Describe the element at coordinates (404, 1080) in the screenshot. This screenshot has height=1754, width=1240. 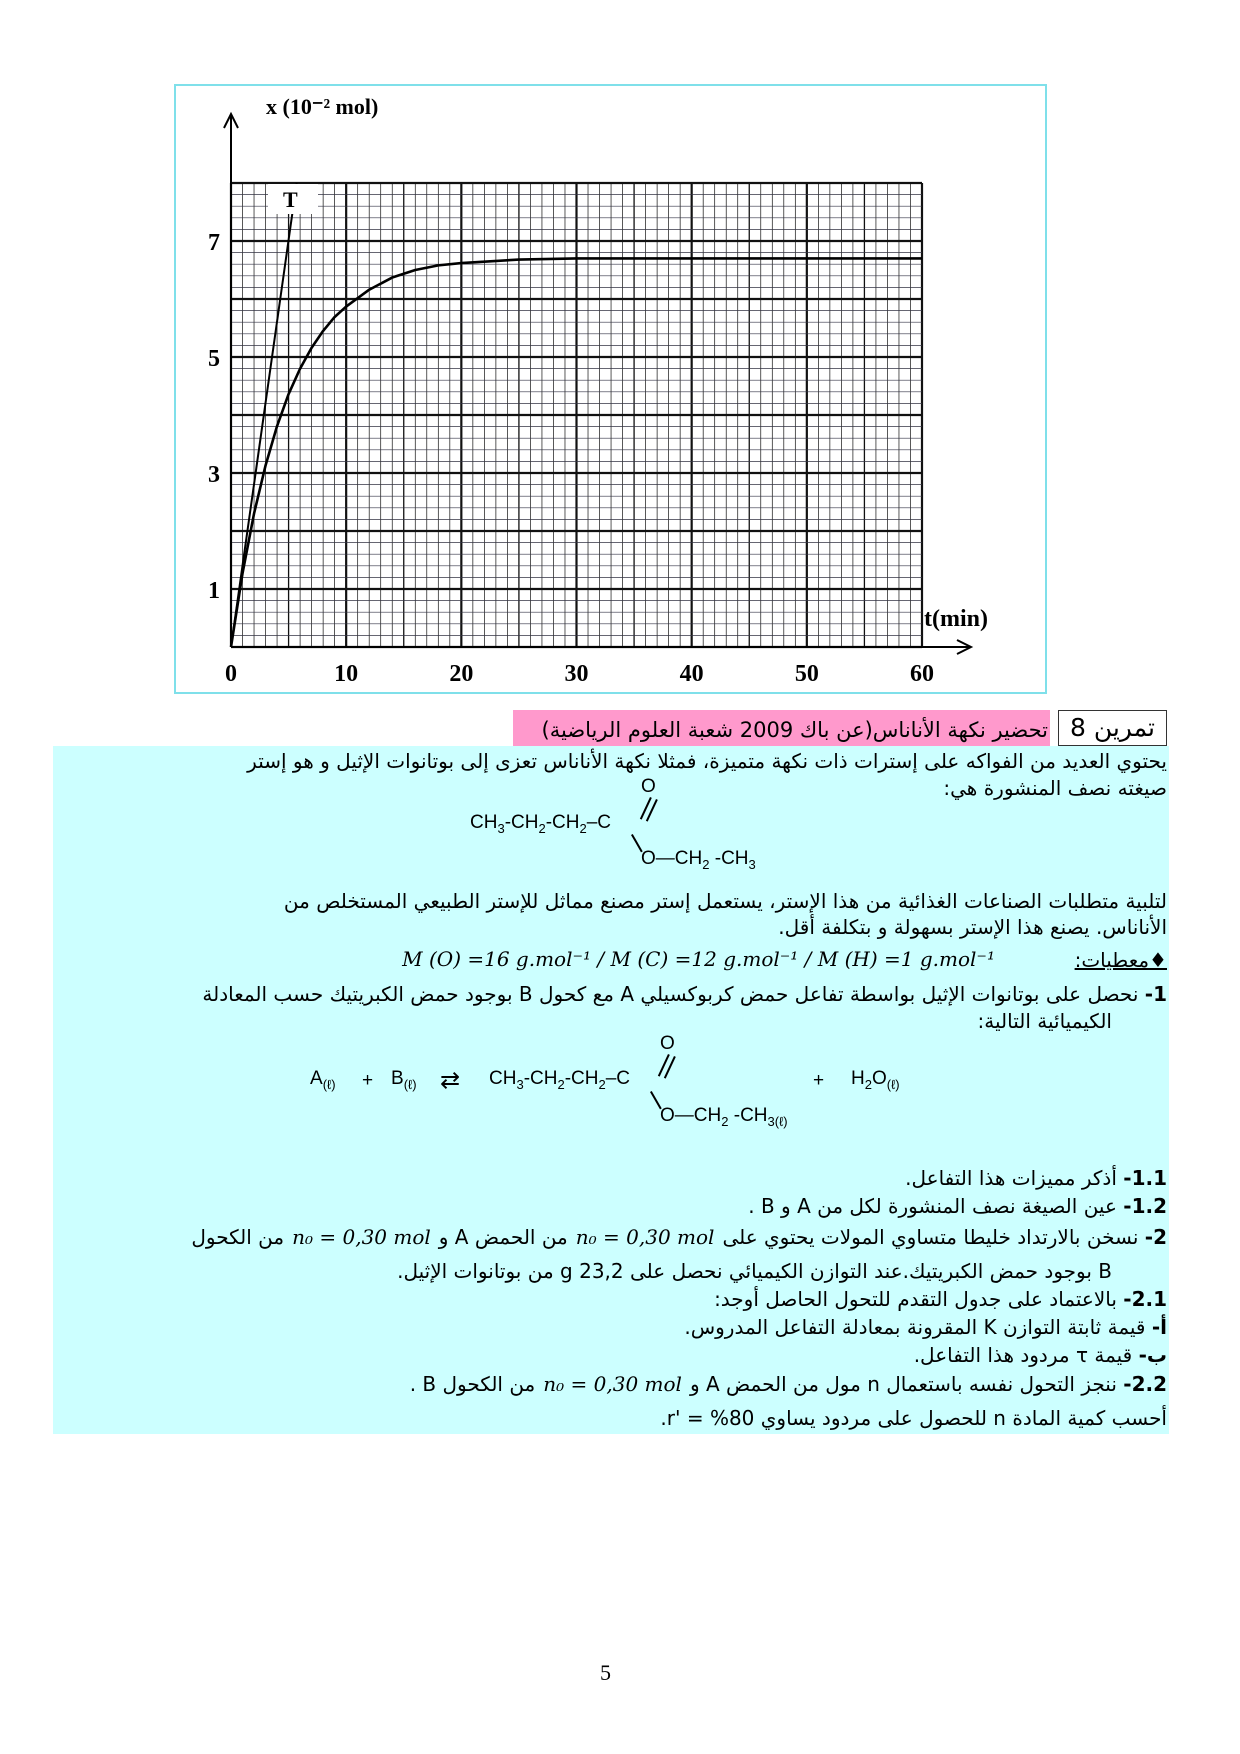
I see `reactant-b: B(ℓ)` at that location.